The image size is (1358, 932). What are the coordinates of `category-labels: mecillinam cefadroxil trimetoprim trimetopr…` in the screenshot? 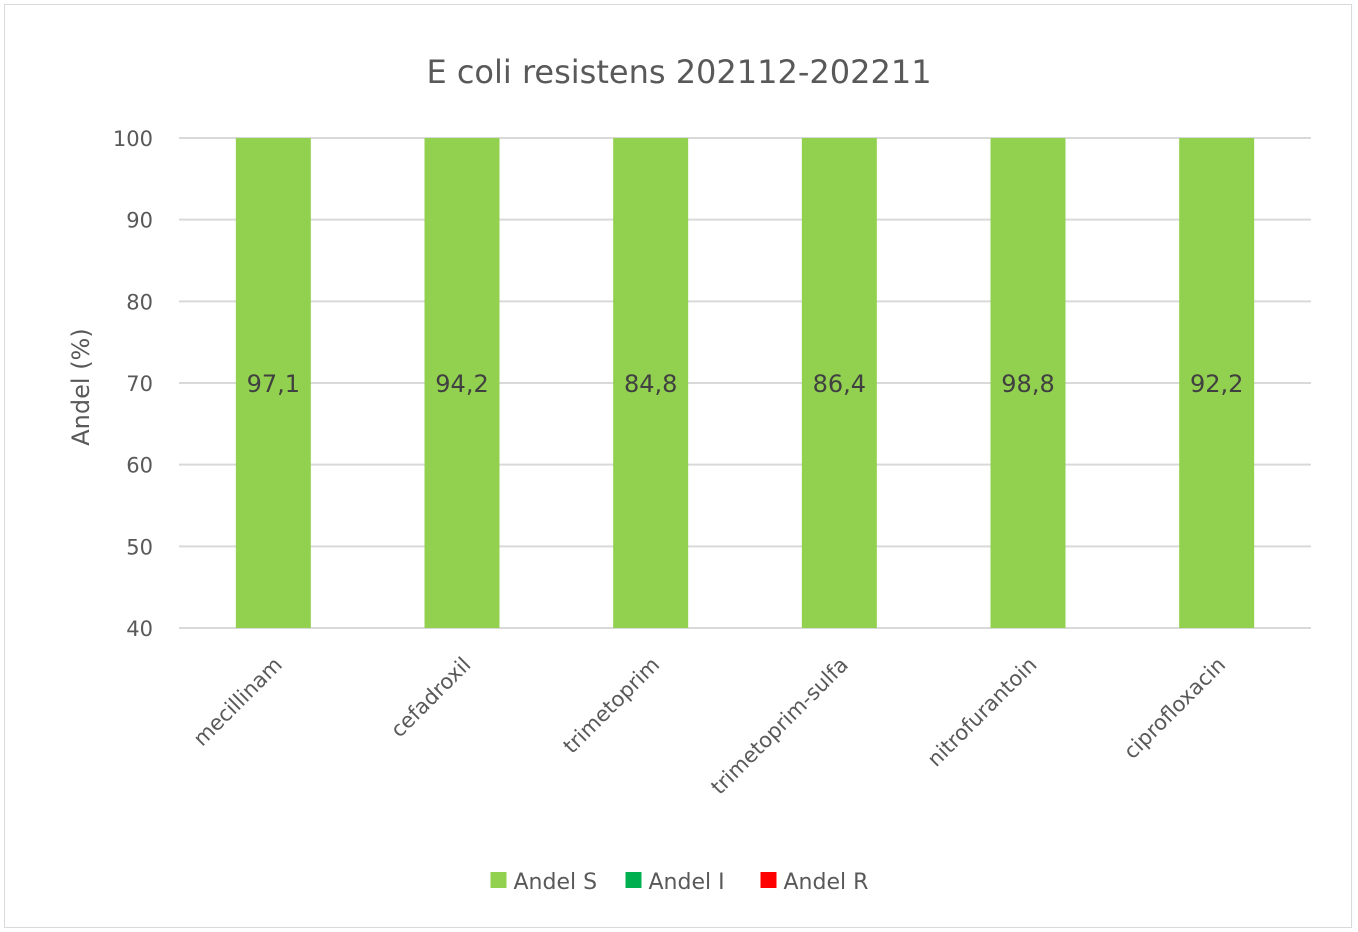 It's located at (710, 726).